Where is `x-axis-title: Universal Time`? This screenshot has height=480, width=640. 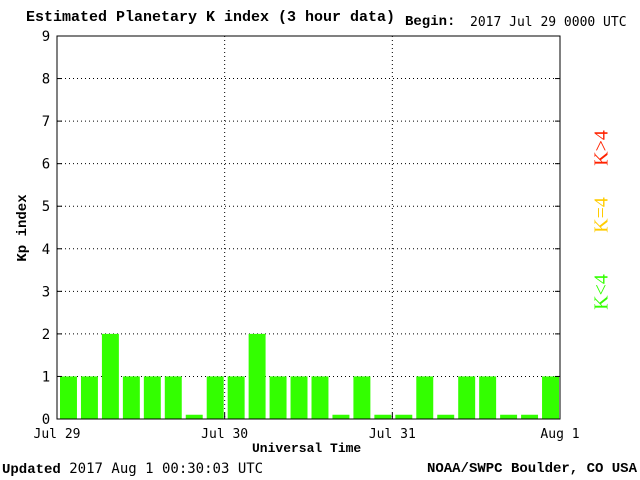
x-axis-title: Universal Time is located at coordinates (307, 448).